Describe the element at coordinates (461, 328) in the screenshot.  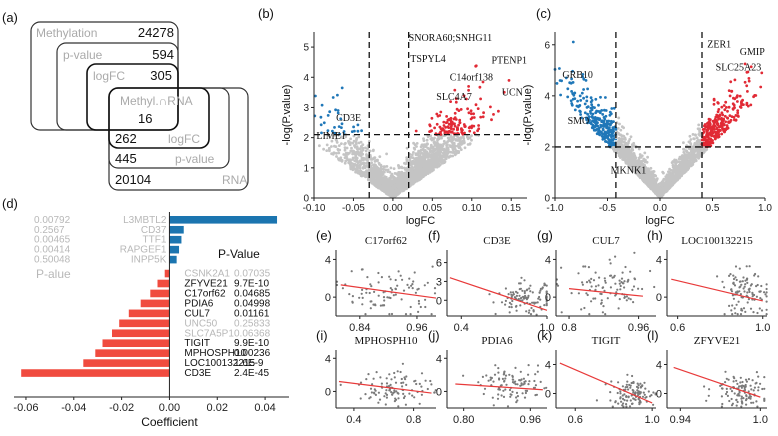
I see `x-tick-label: 0.4` at that location.